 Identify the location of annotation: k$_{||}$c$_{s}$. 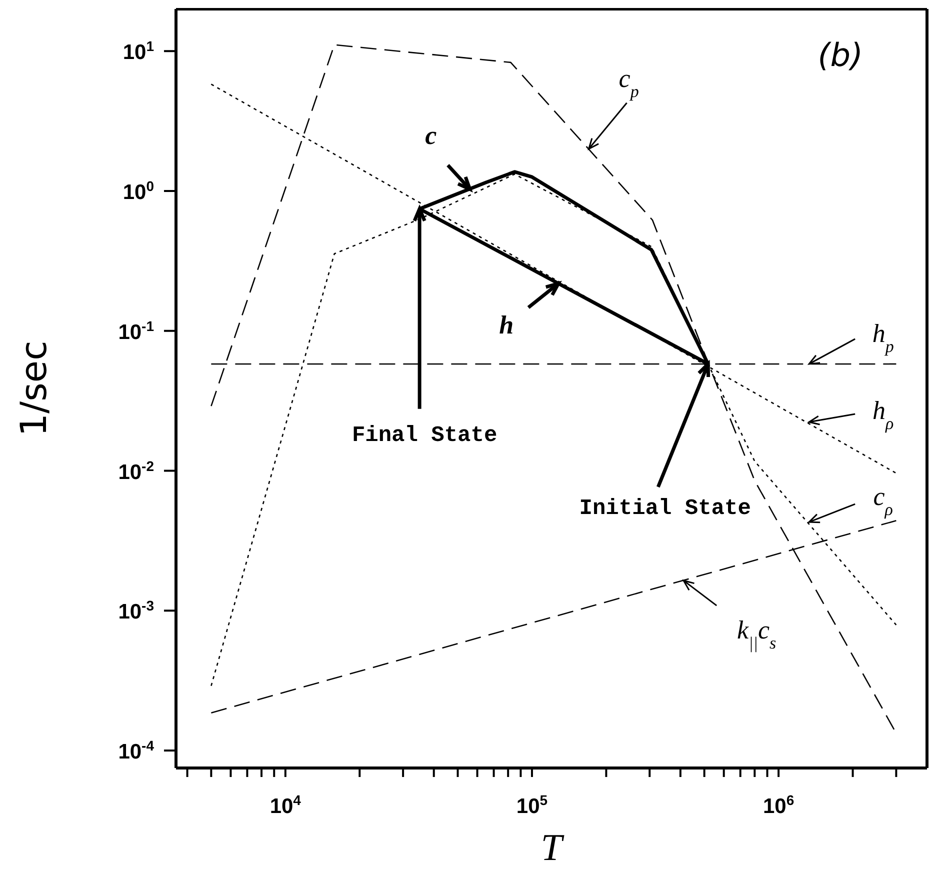
(757, 634).